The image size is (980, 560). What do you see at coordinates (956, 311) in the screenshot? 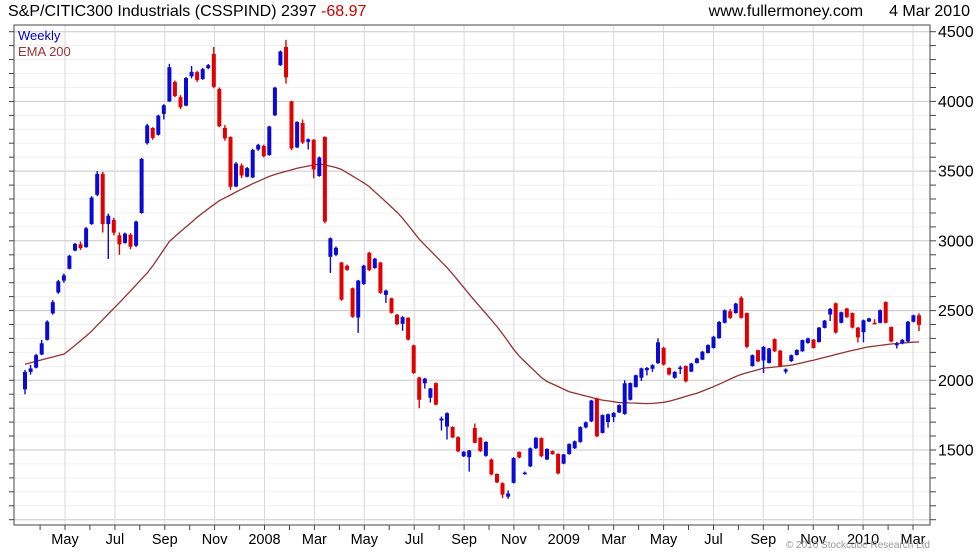
I see `y-axis-label: 2500` at bounding box center [956, 311].